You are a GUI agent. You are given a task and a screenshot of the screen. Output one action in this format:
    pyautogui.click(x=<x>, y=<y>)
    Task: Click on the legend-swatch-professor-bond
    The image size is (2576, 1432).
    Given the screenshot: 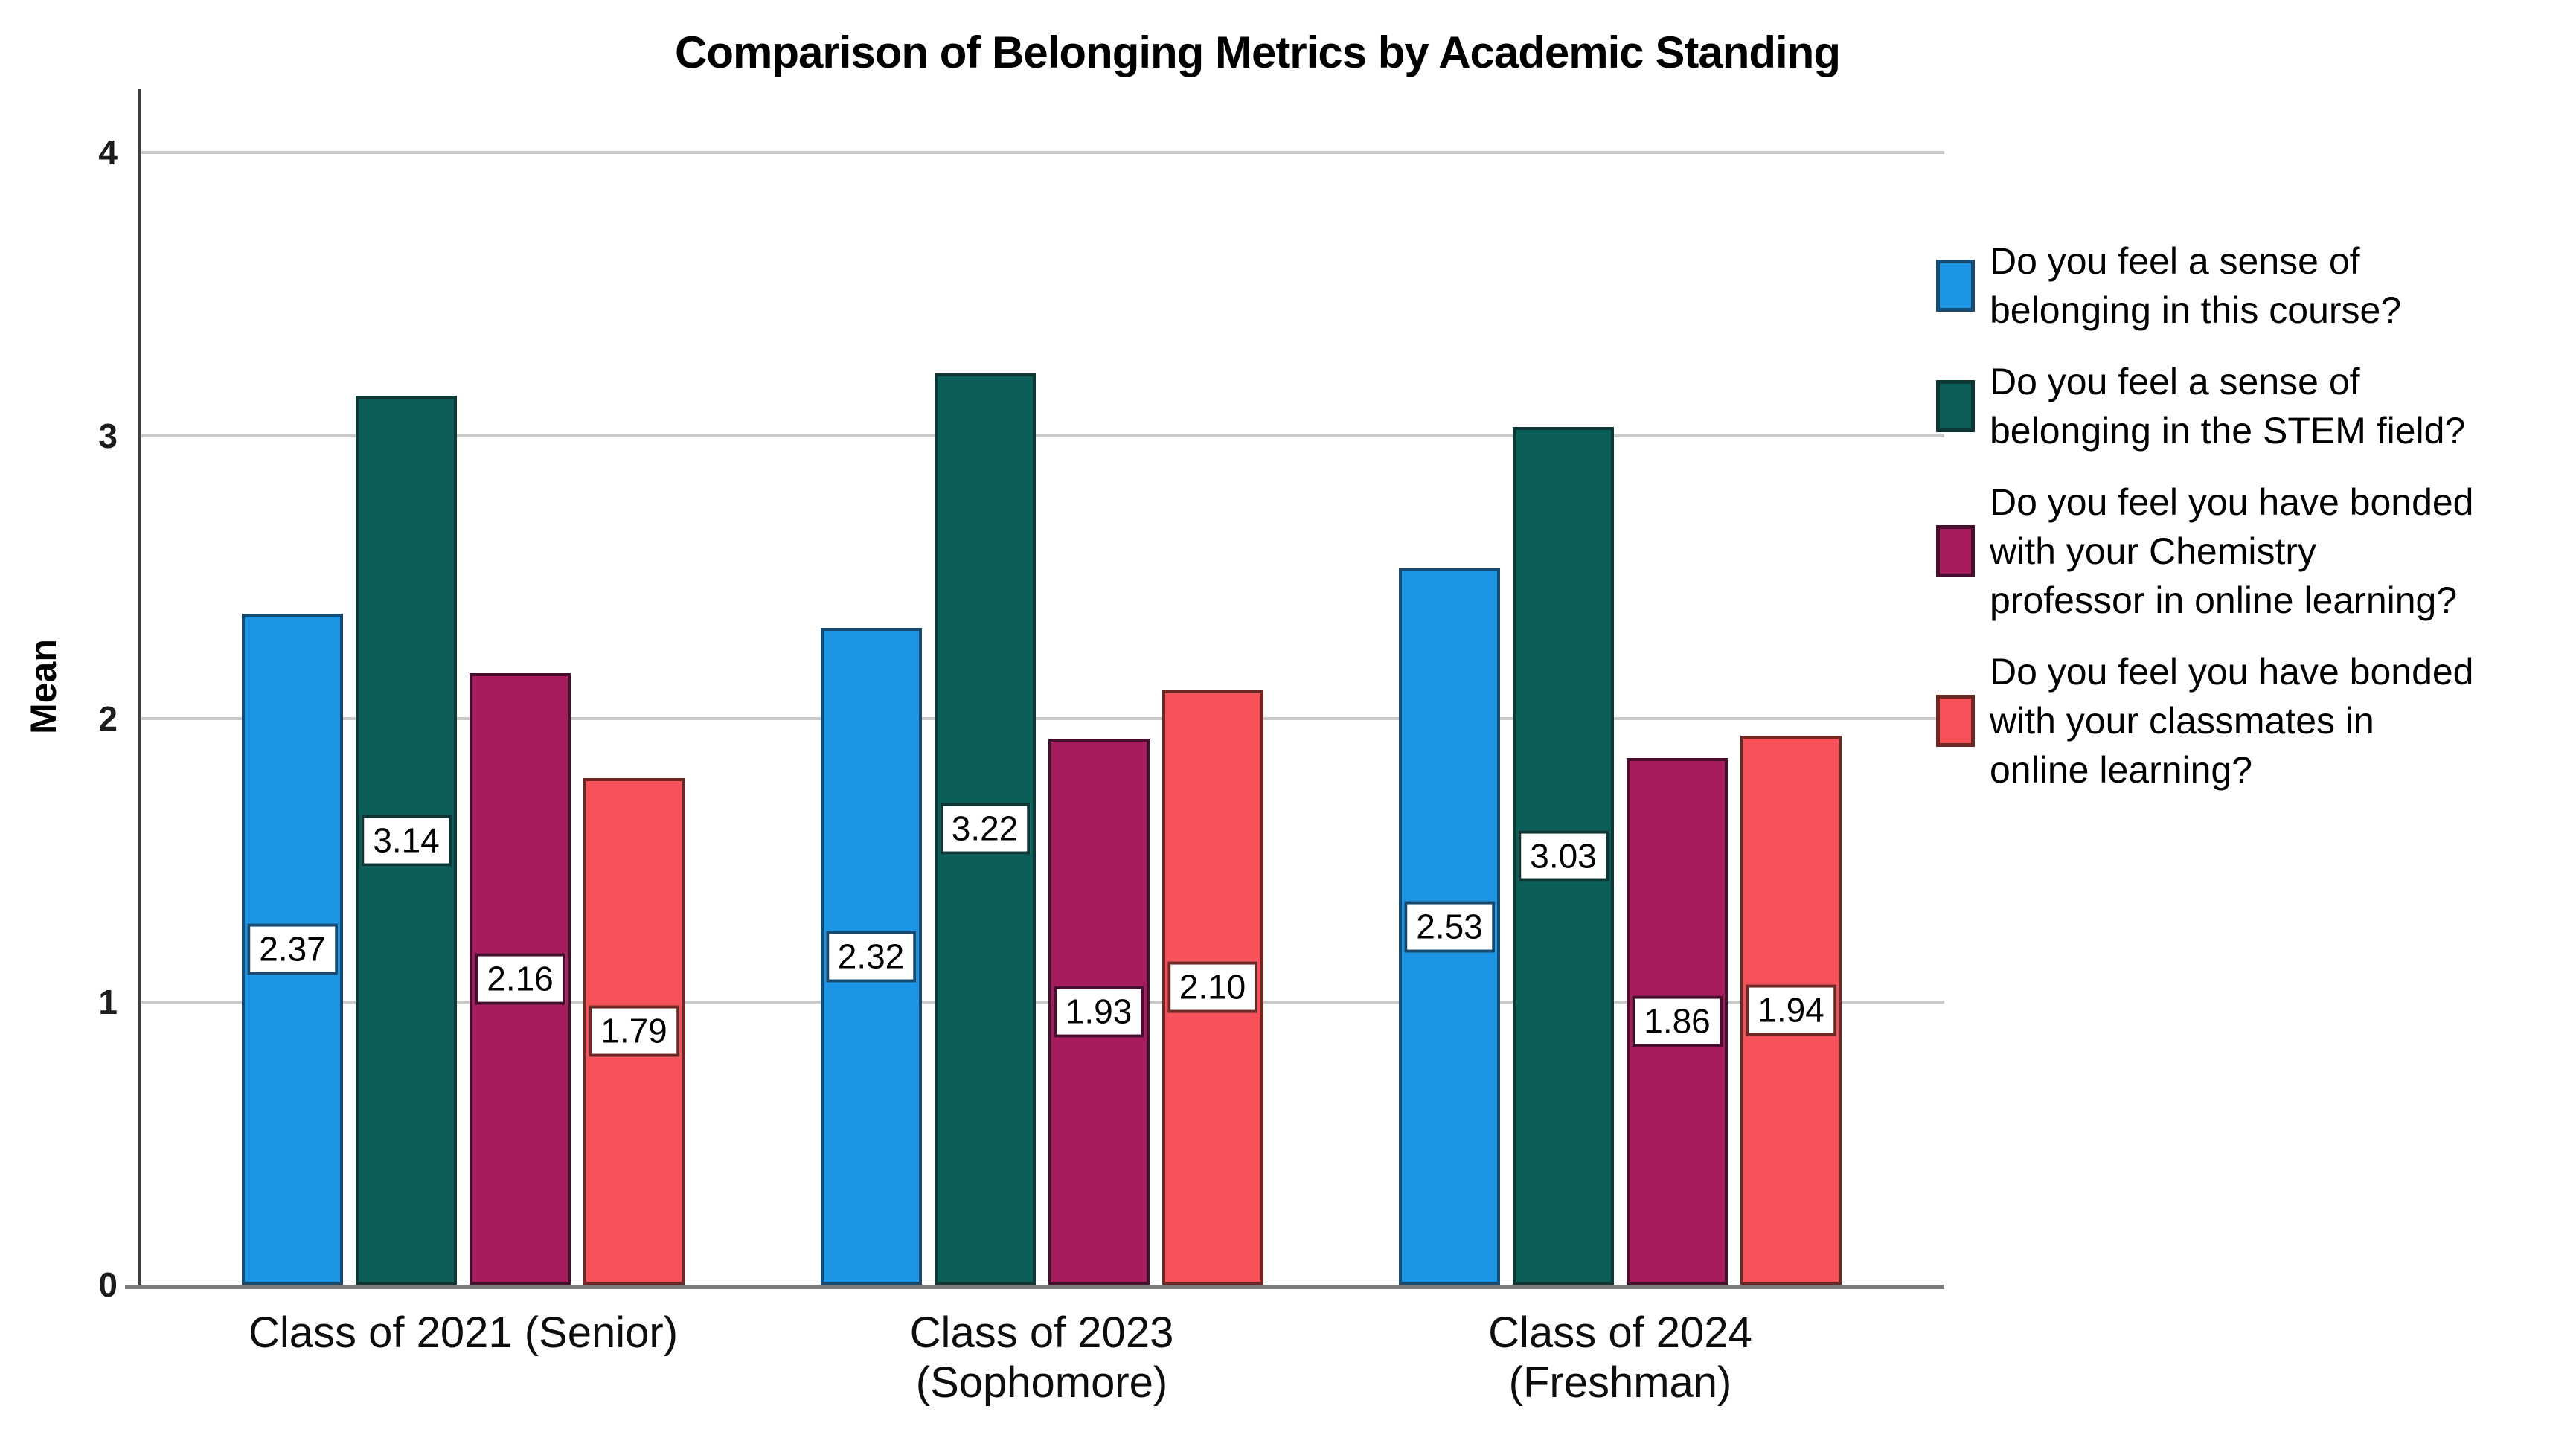 What is the action you would take?
    pyautogui.click(x=1955, y=551)
    